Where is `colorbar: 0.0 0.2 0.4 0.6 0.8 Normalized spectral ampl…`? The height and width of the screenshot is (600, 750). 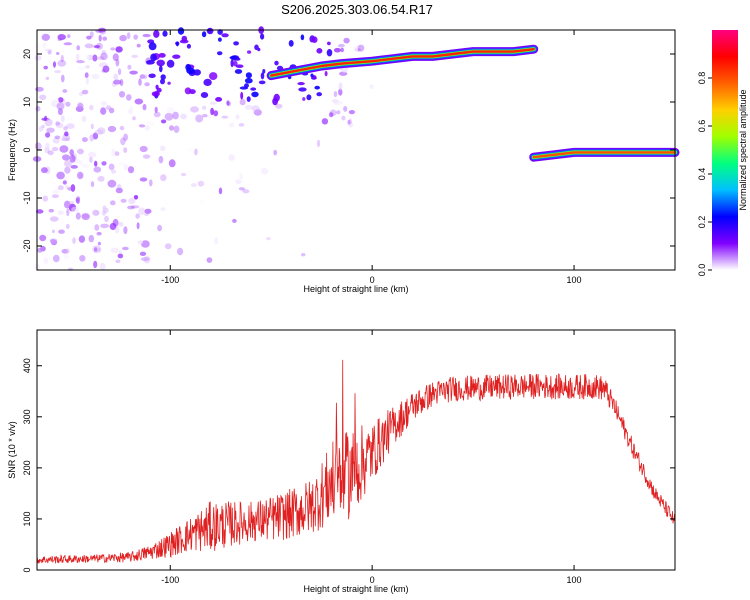
colorbar: 0.0 0.2 0.4 0.6 0.8 Normalized spectral ampl… is located at coordinates (722, 153).